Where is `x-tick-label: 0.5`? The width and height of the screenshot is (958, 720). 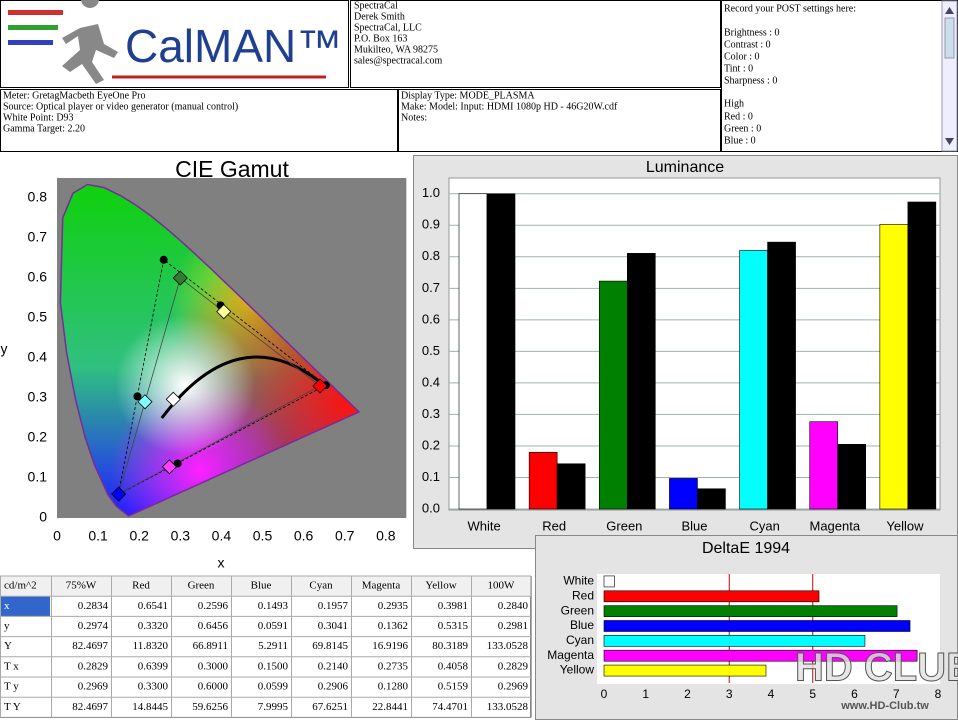 x-tick-label: 0.5 is located at coordinates (263, 536).